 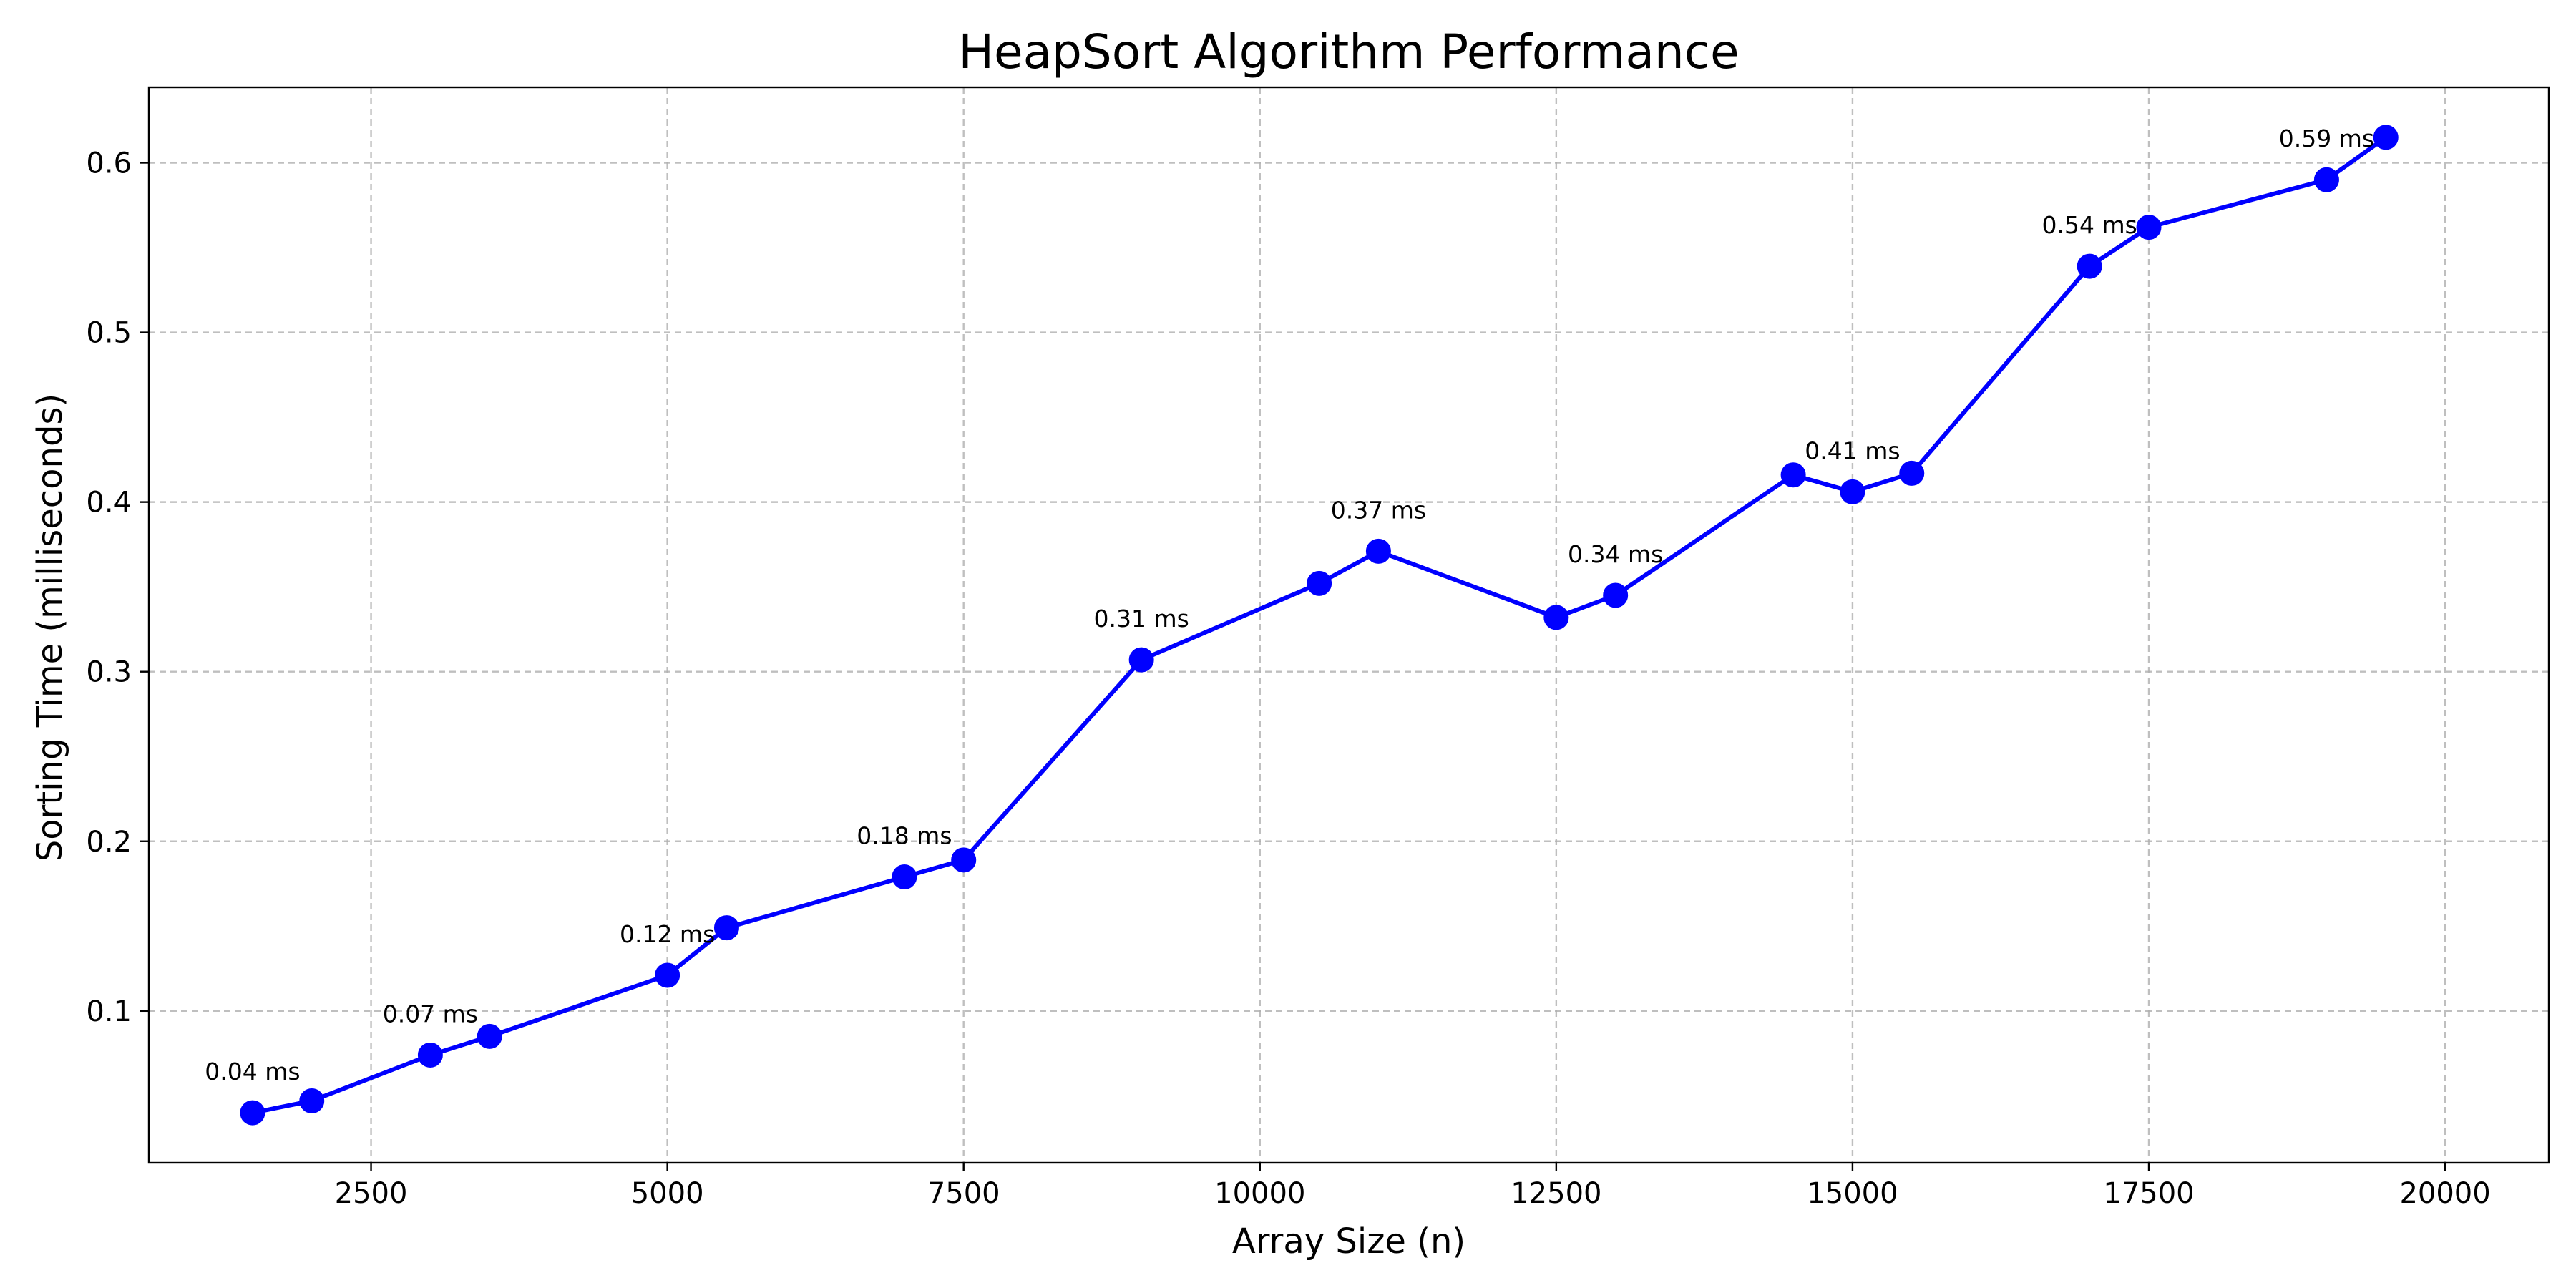 I want to click on y-tick-label: 0.2, so click(x=109, y=842).